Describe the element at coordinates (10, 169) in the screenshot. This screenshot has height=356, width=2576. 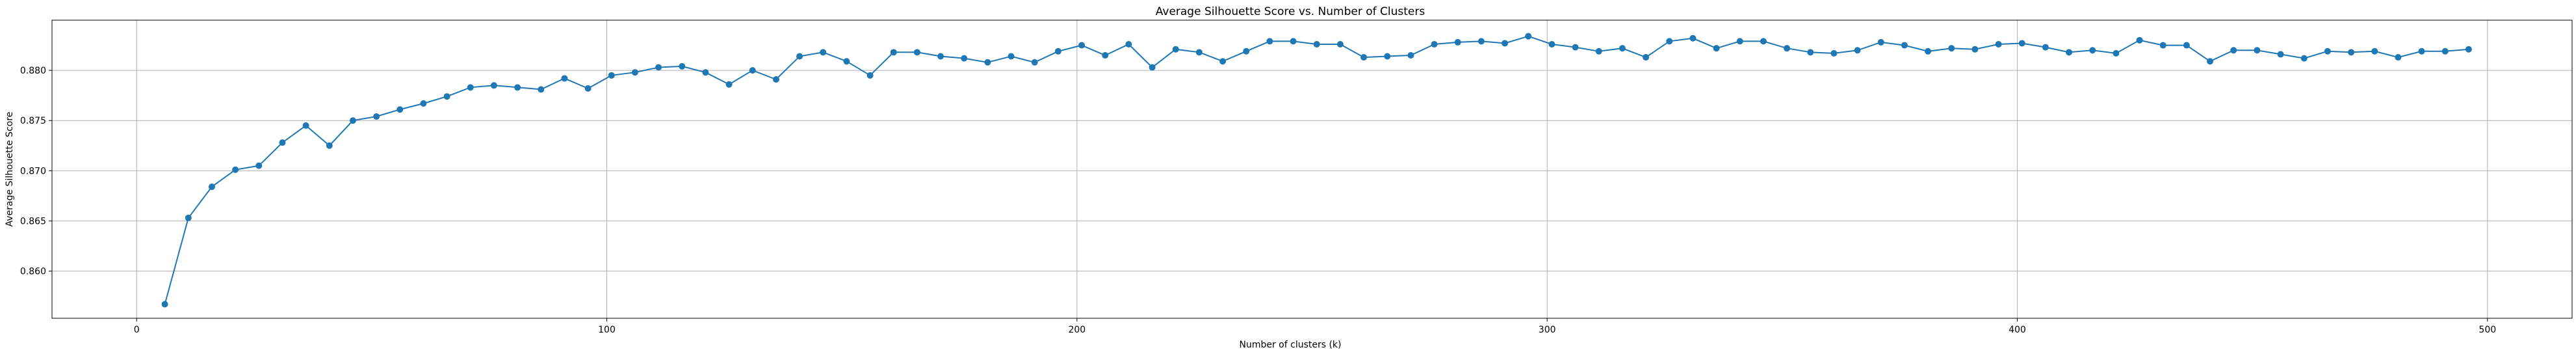
I see `y-axis-label: Average Silhouette Score` at that location.